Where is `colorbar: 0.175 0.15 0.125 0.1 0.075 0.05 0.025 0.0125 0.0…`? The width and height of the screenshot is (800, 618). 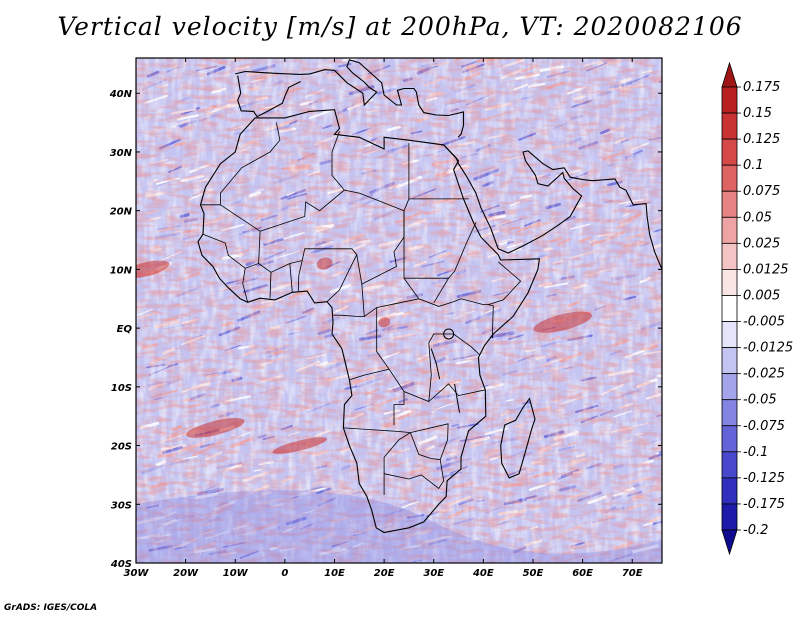 colorbar: 0.175 0.15 0.125 0.1 0.075 0.05 0.025 0.0125 0.0… is located at coordinates (757, 308).